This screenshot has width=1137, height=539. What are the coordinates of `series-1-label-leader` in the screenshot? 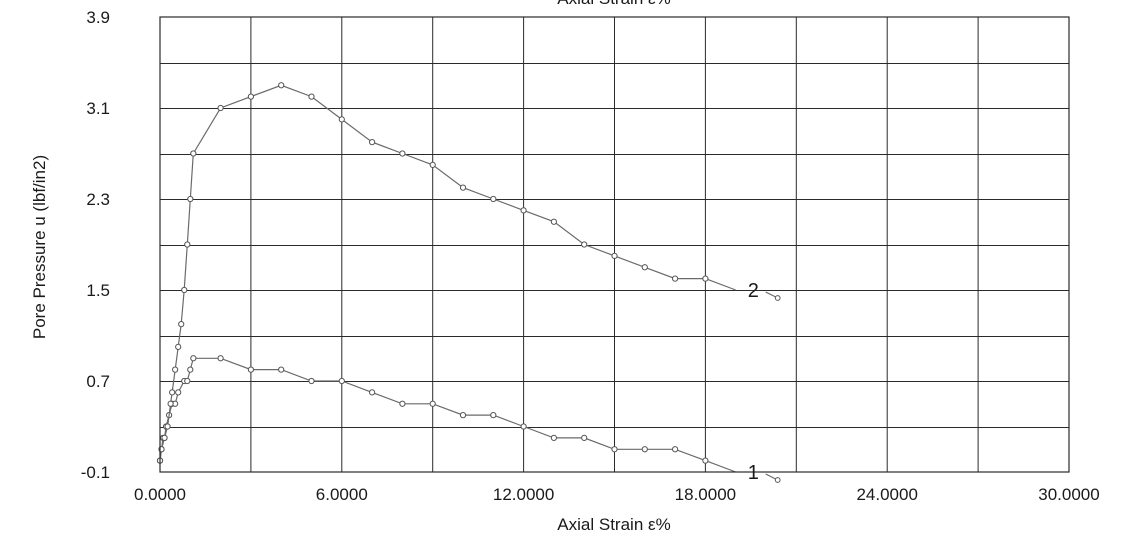 It's located at (770, 476).